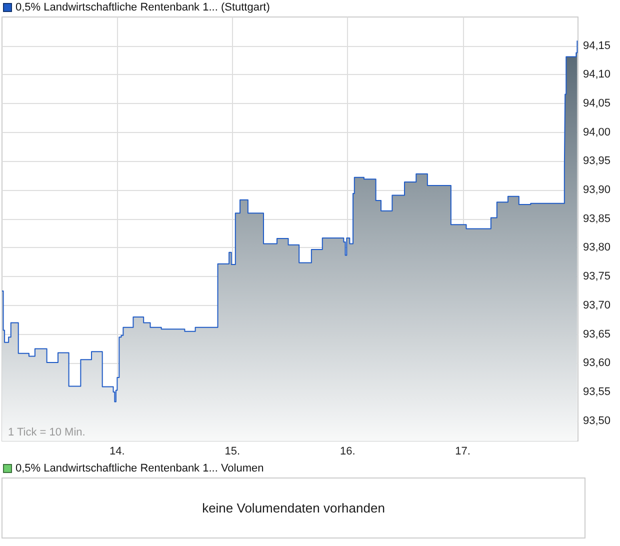 Image resolution: width=620 pixels, height=546 pixels. Describe the element at coordinates (232, 452) in the screenshot. I see `x-tick-label: 15.` at that location.